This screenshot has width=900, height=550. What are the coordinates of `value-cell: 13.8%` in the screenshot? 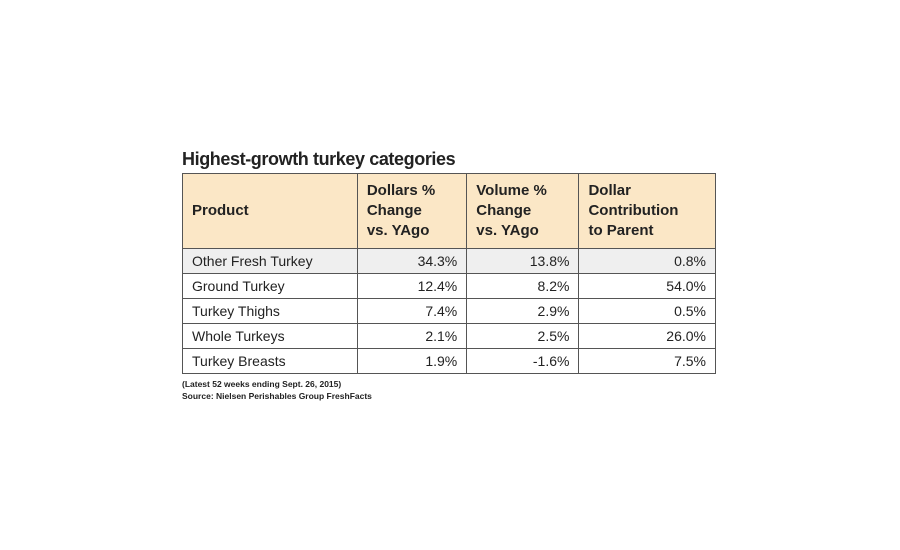 It's located at (523, 261).